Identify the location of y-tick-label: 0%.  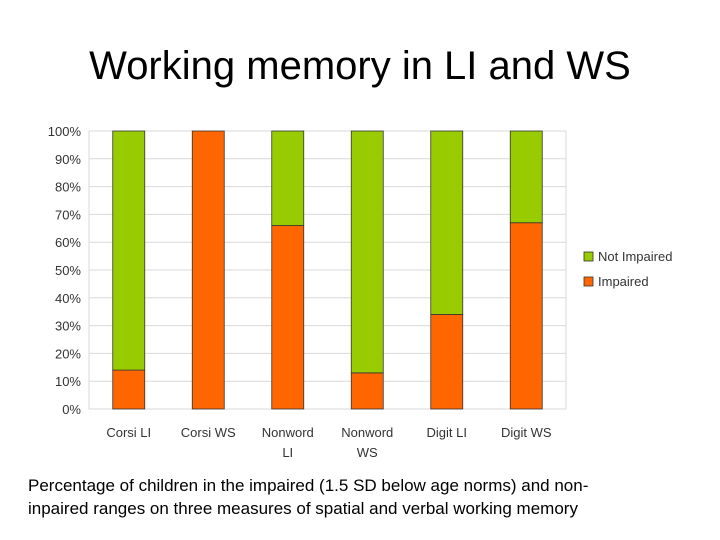
(71, 409).